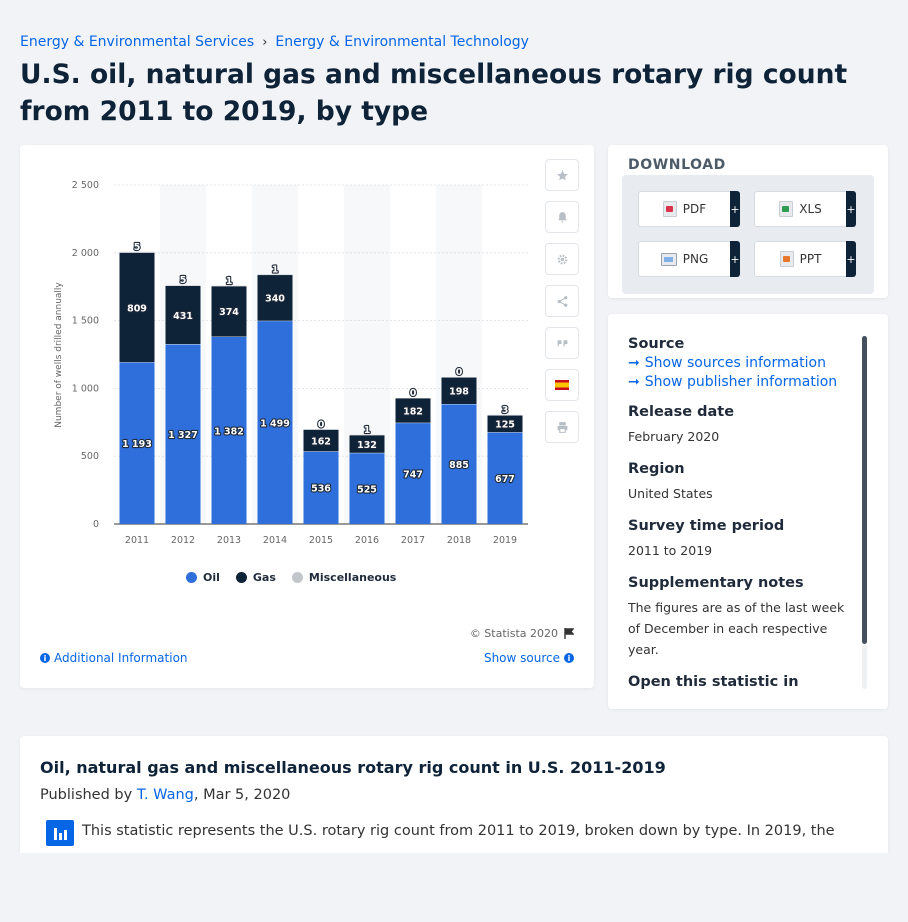 The image size is (908, 922). Describe the element at coordinates (810, 259) in the screenshot. I see `download-ppt-label: PPT` at that location.